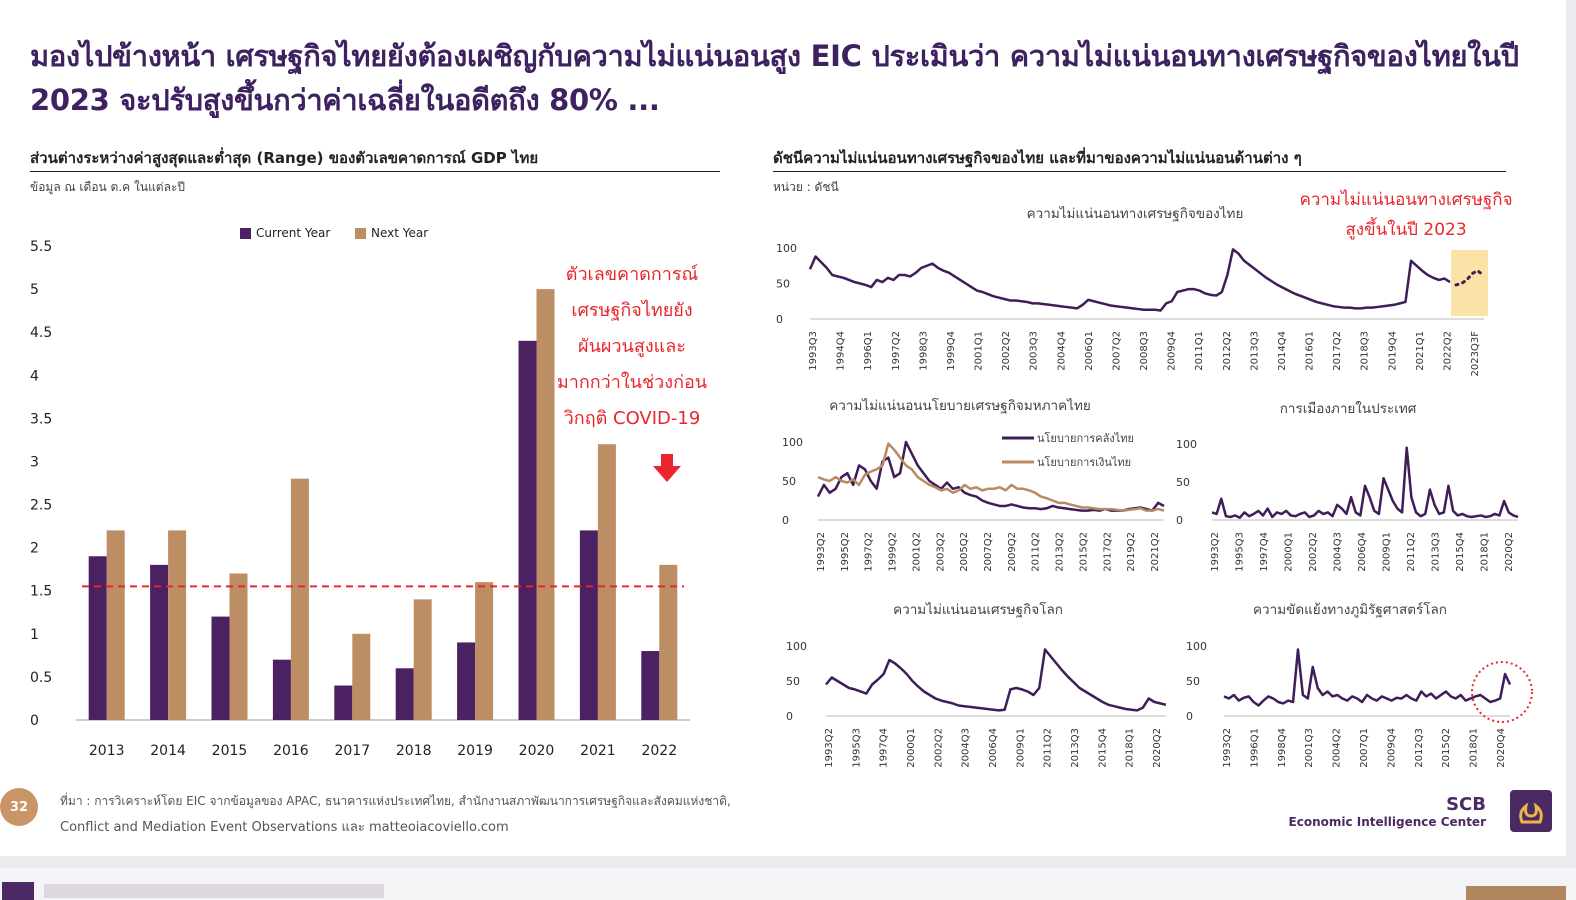 This screenshot has height=900, width=1576. Describe the element at coordinates (399, 233) in the screenshot. I see `legend-label: Next Year` at that location.